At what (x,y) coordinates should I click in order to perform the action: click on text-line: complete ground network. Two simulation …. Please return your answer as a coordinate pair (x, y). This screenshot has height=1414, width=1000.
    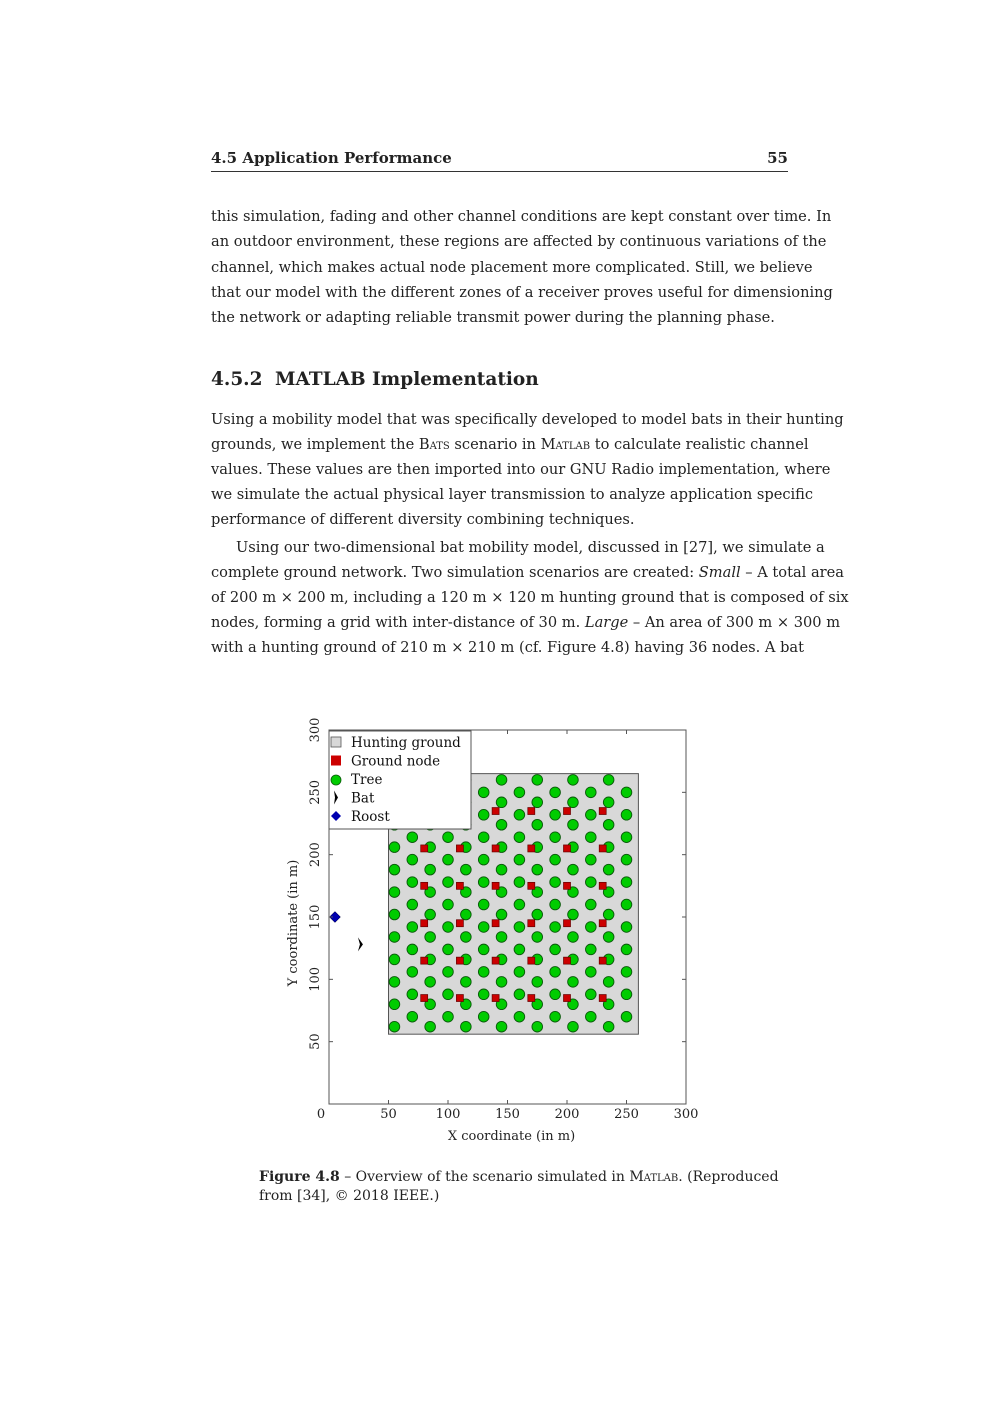
    Looking at the image, I should click on (527, 573).